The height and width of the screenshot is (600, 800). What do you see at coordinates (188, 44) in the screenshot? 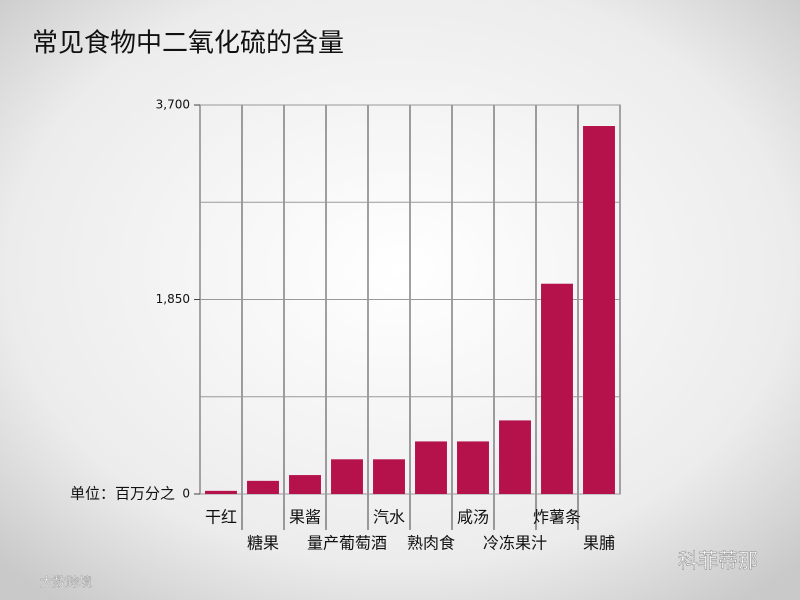
I see `chart-title: 常见食物中二氧化硫的含量` at bounding box center [188, 44].